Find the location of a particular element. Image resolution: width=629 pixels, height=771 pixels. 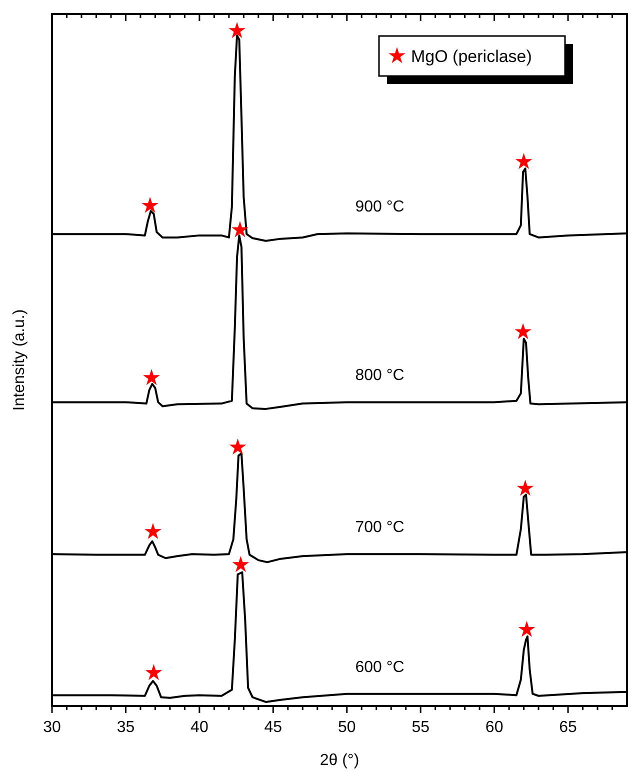

x-tick-label: 55 is located at coordinates (421, 727).